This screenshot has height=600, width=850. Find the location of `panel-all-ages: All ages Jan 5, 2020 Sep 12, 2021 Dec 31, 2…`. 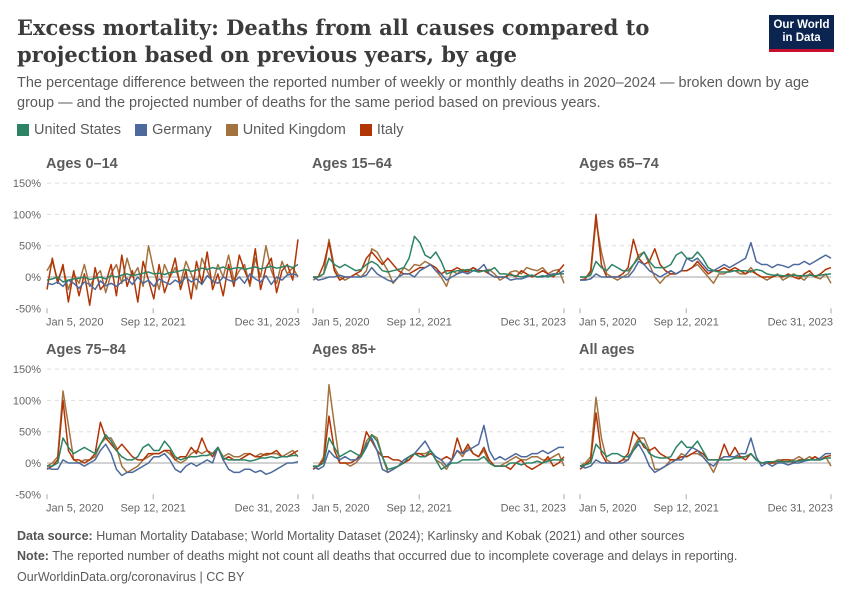

panel-all-ages: All ages Jan 5, 2020 Sep 12, 2021 Dec 31, 2… is located at coordinates (706, 428).